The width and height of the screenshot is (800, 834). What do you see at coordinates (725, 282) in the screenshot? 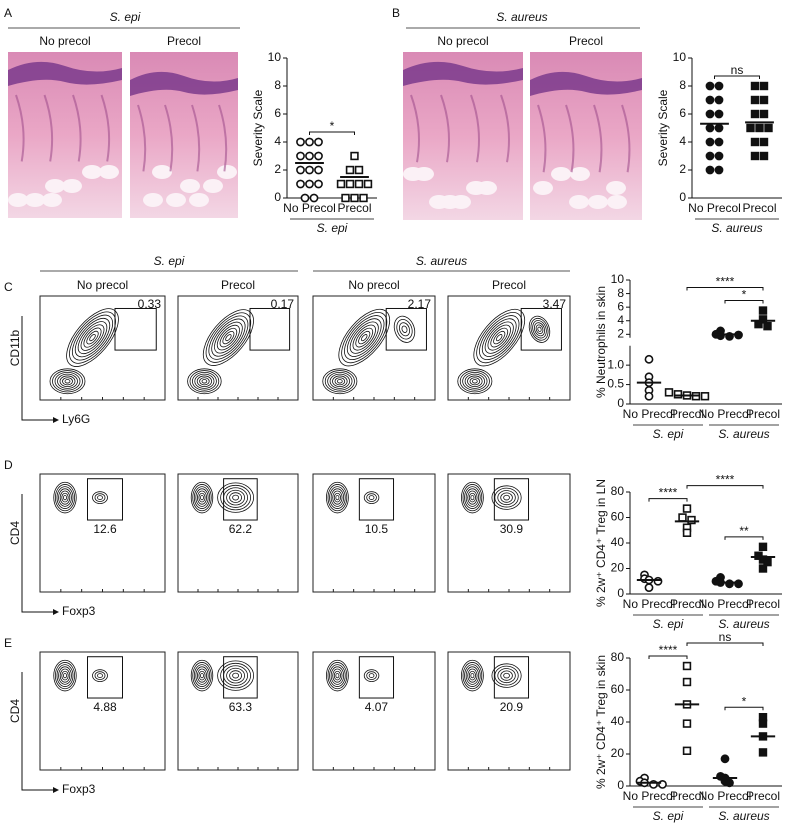
I see `significance-label: ****` at bounding box center [725, 282].